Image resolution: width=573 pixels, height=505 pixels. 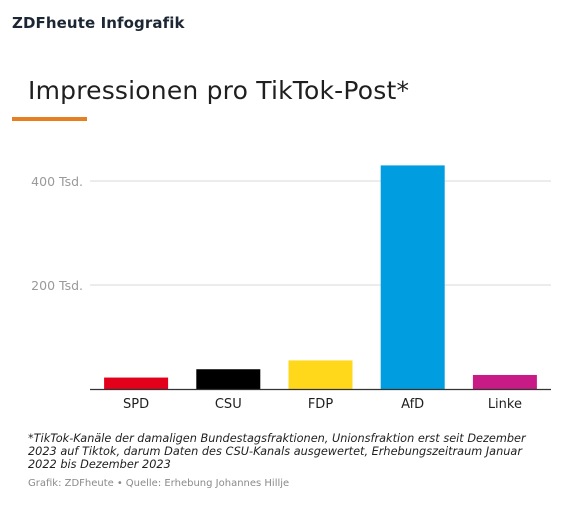 What do you see at coordinates (207, 483) in the screenshot?
I see `source-reference: Quelle: Erhebung Johannes Hillje` at bounding box center [207, 483].